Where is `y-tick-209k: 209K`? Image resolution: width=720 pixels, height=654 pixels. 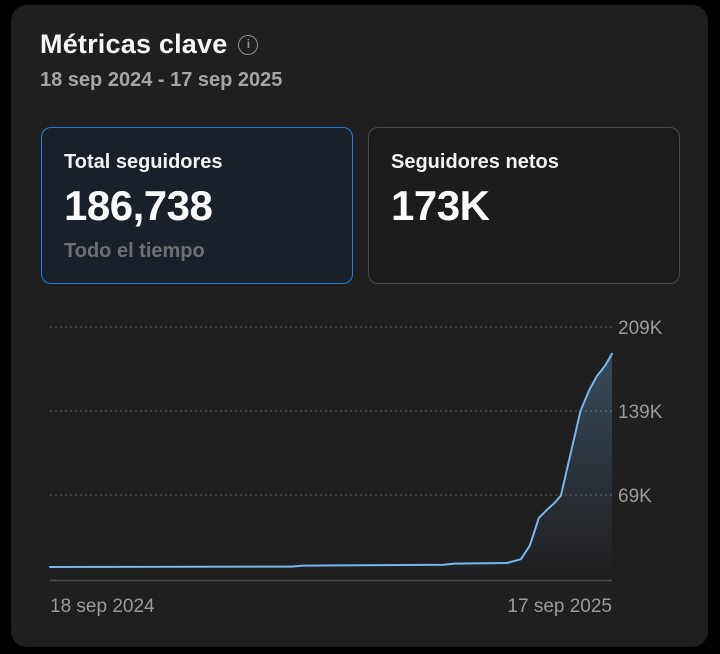 y-tick-209k: 209K is located at coordinates (640, 328).